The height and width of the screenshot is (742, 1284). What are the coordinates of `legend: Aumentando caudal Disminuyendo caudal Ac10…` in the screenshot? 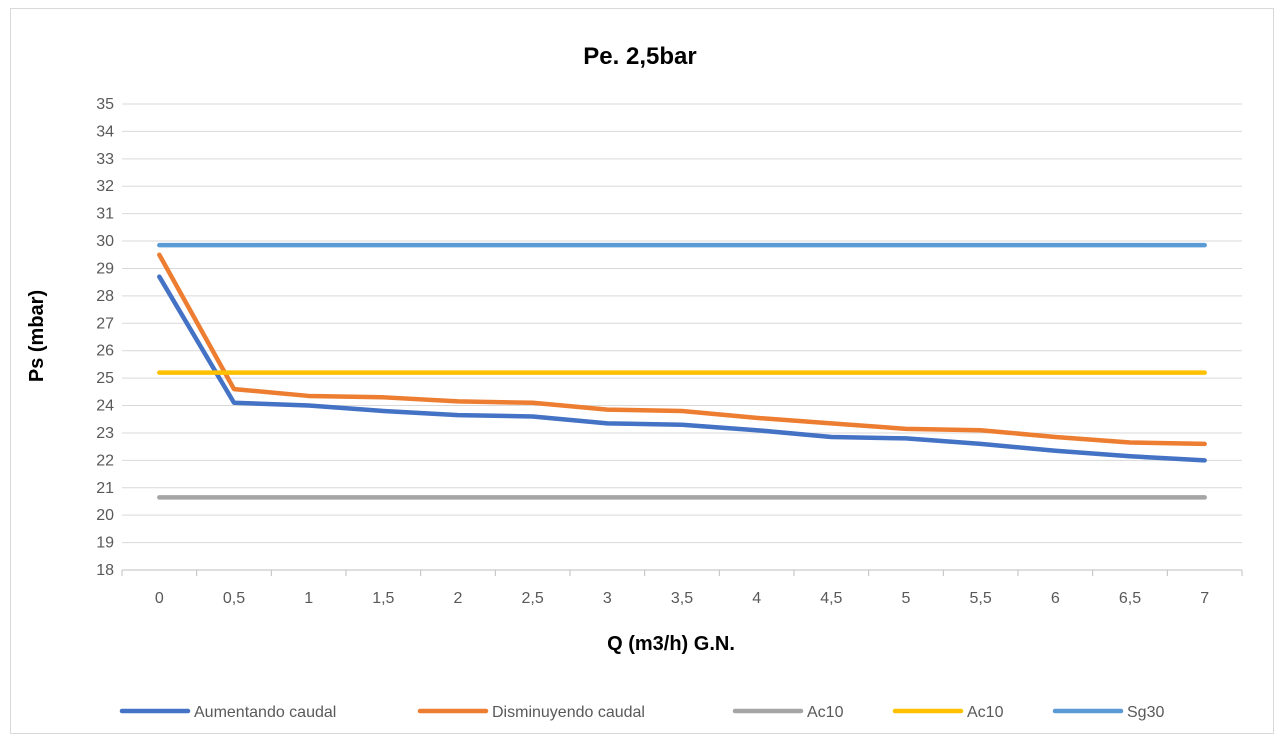 It's located at (641, 712).